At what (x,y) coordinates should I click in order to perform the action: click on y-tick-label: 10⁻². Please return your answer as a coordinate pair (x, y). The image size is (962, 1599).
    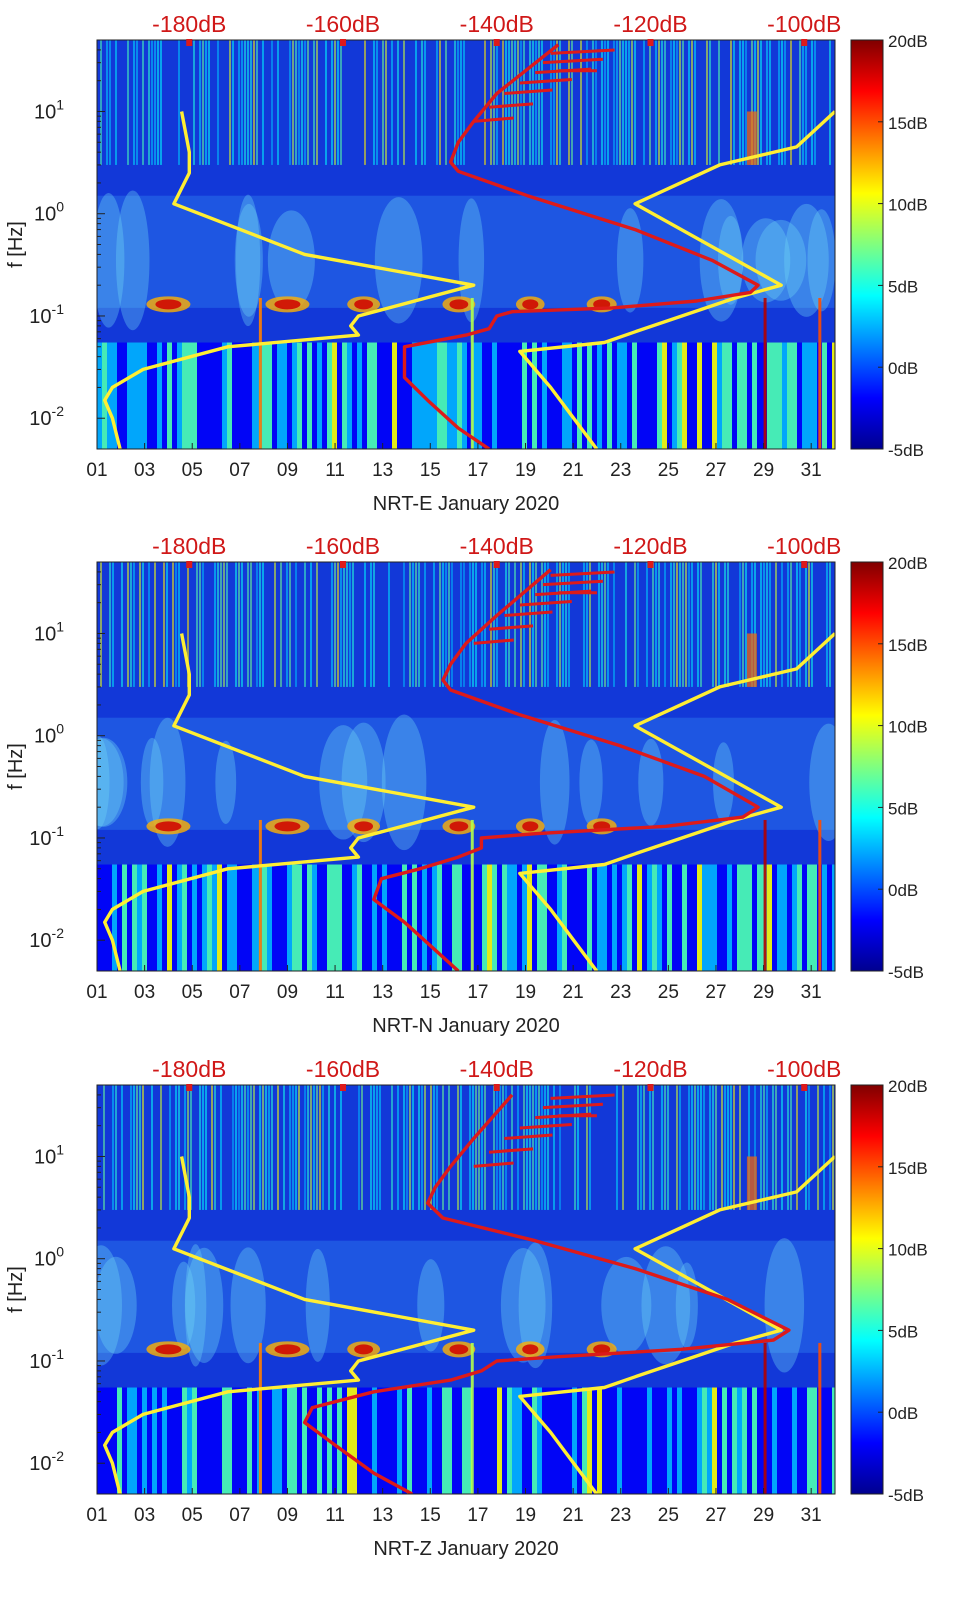
    Looking at the image, I should click on (46, 416).